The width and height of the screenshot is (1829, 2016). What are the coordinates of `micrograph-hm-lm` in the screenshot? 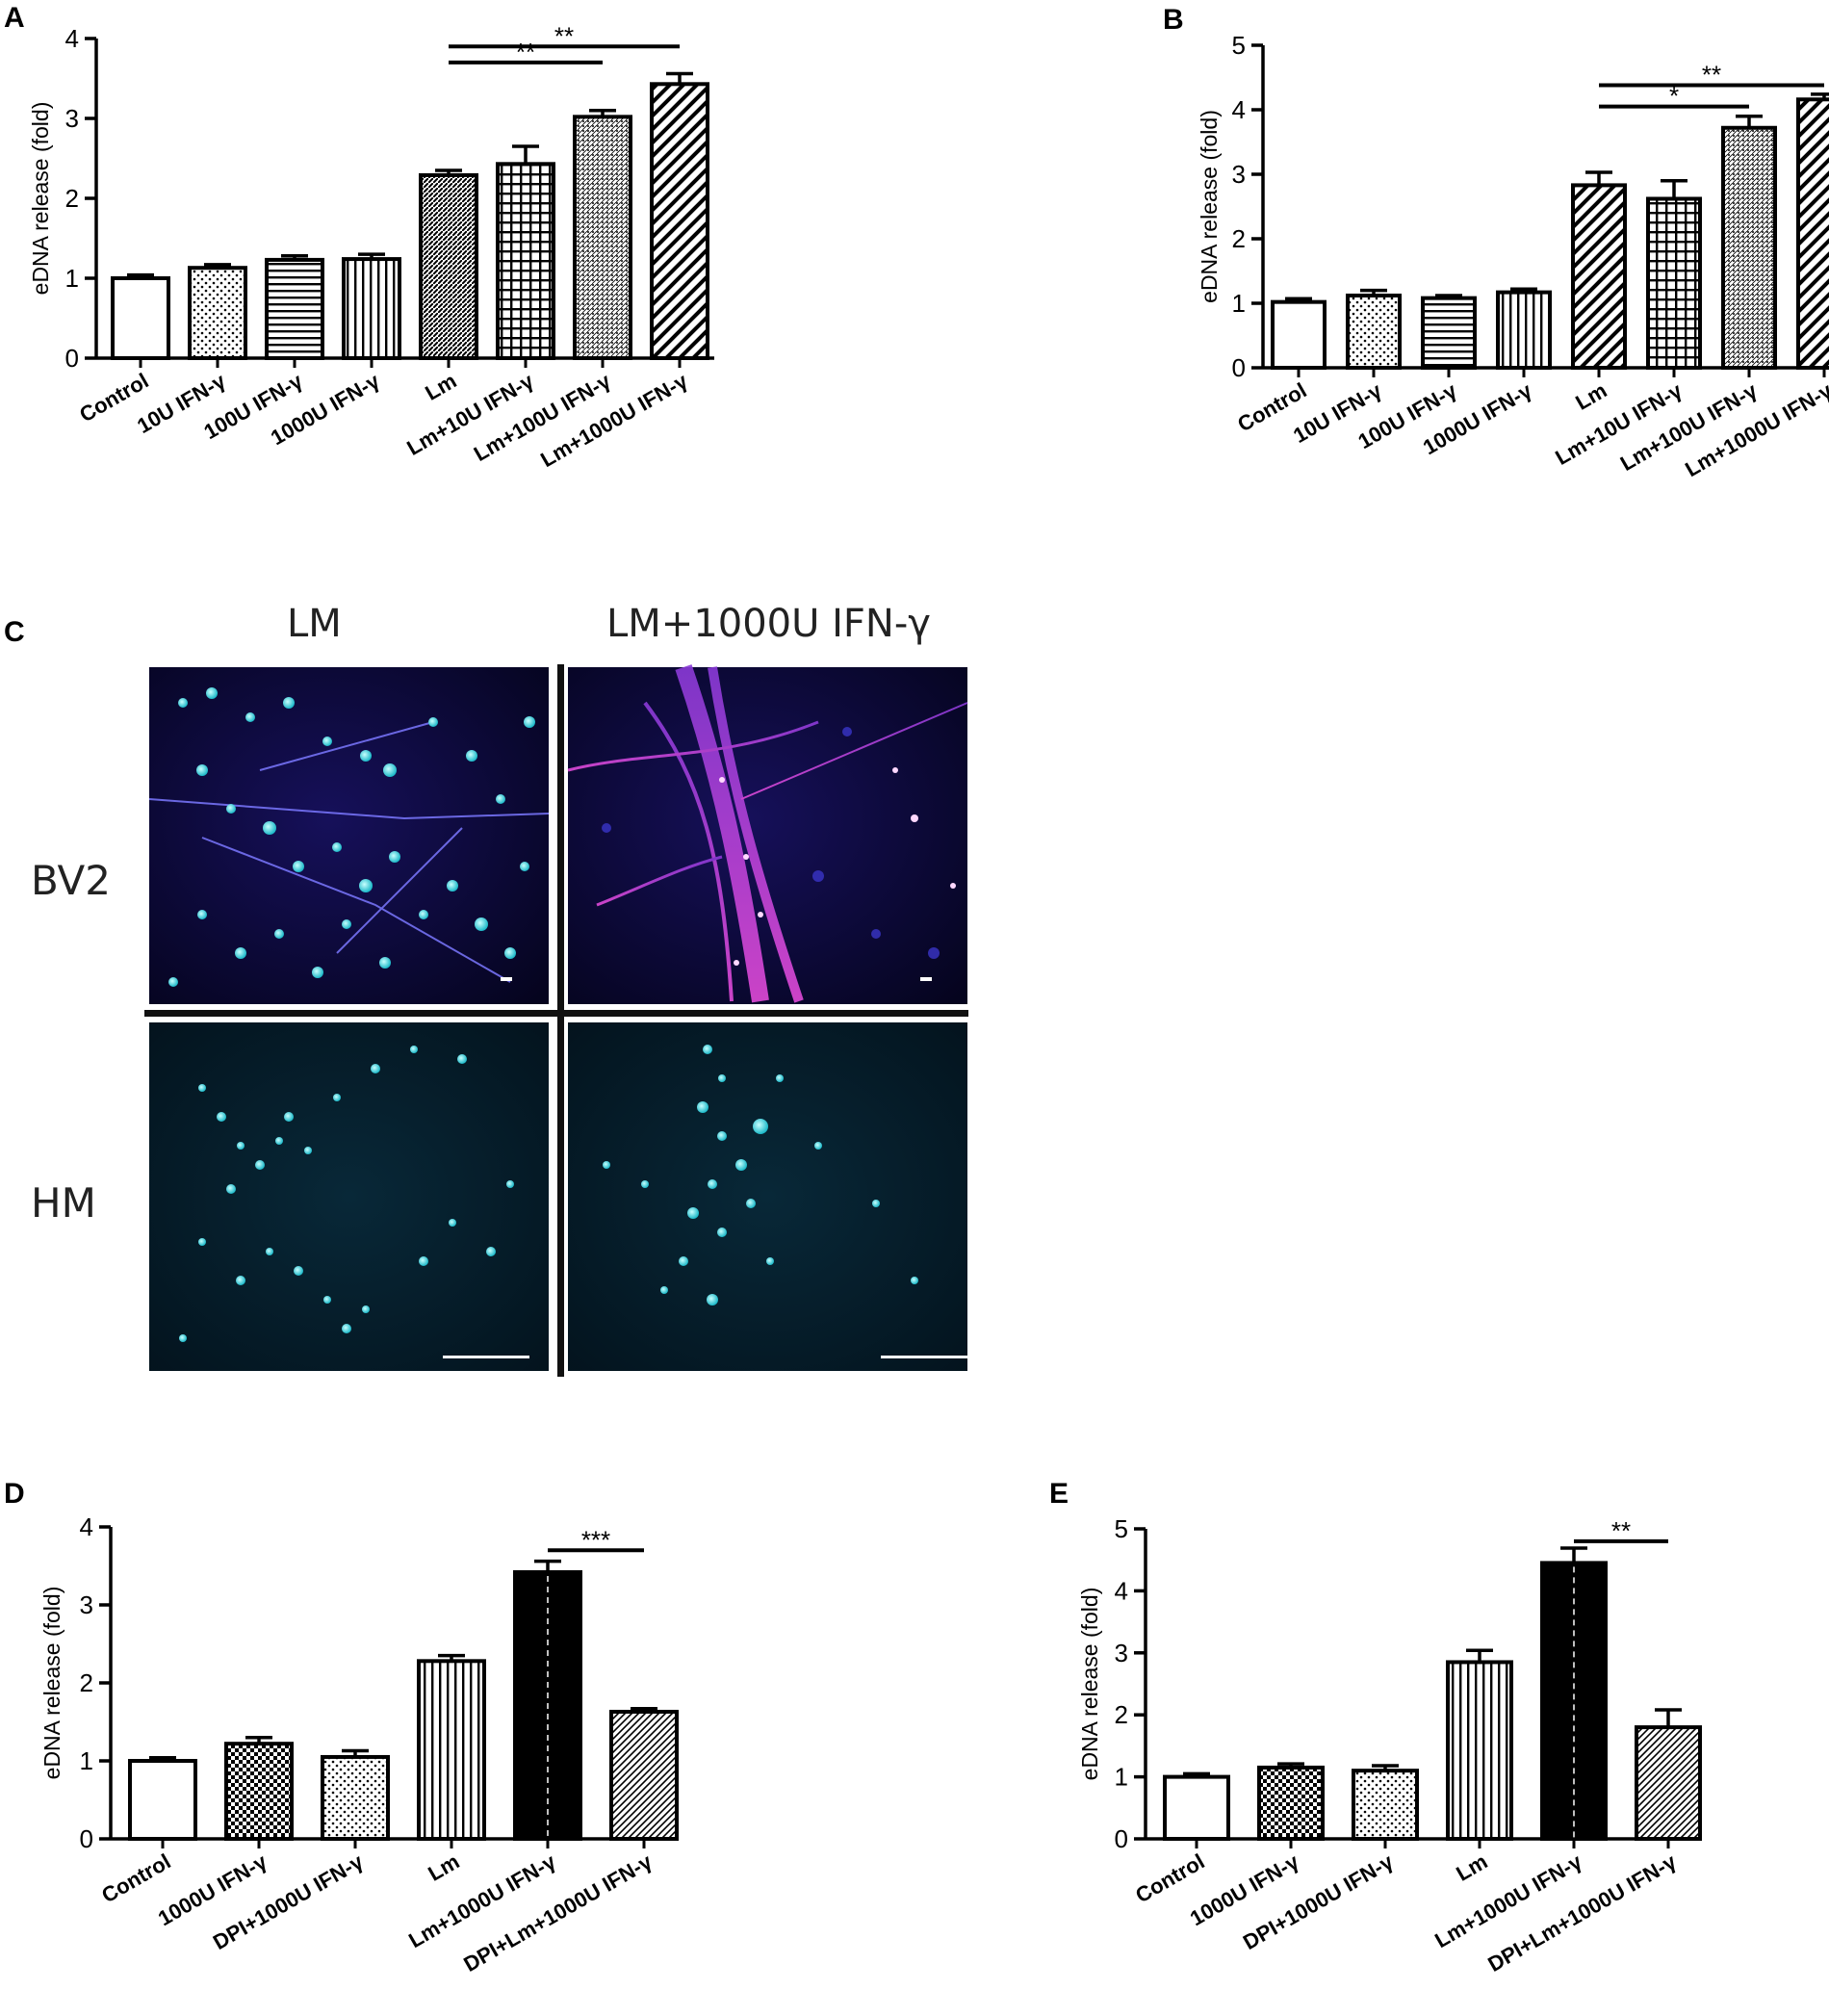 It's located at (349, 1196).